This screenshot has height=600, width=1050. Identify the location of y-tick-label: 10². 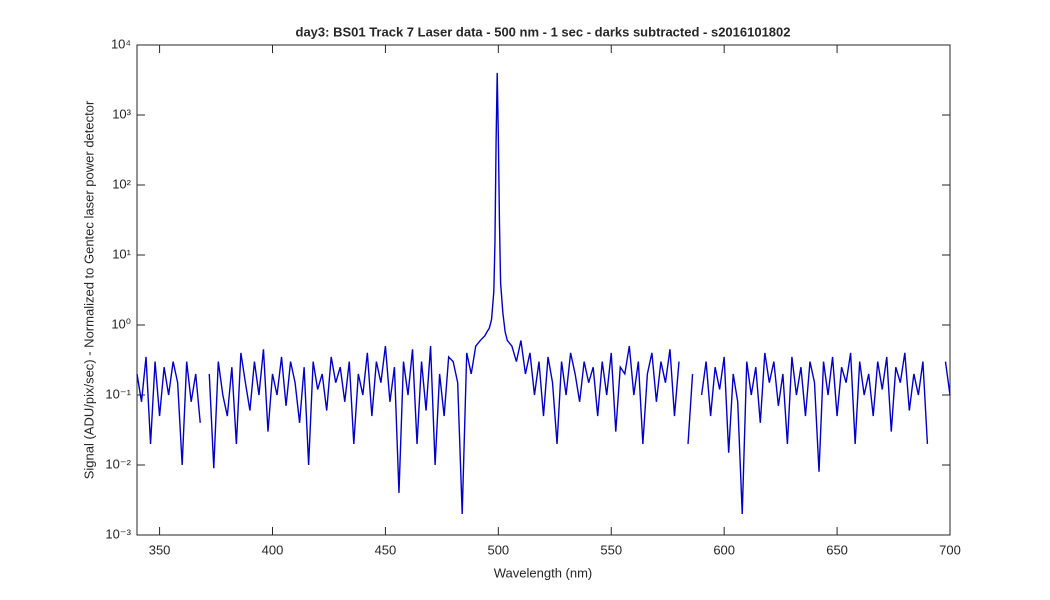
(121, 183).